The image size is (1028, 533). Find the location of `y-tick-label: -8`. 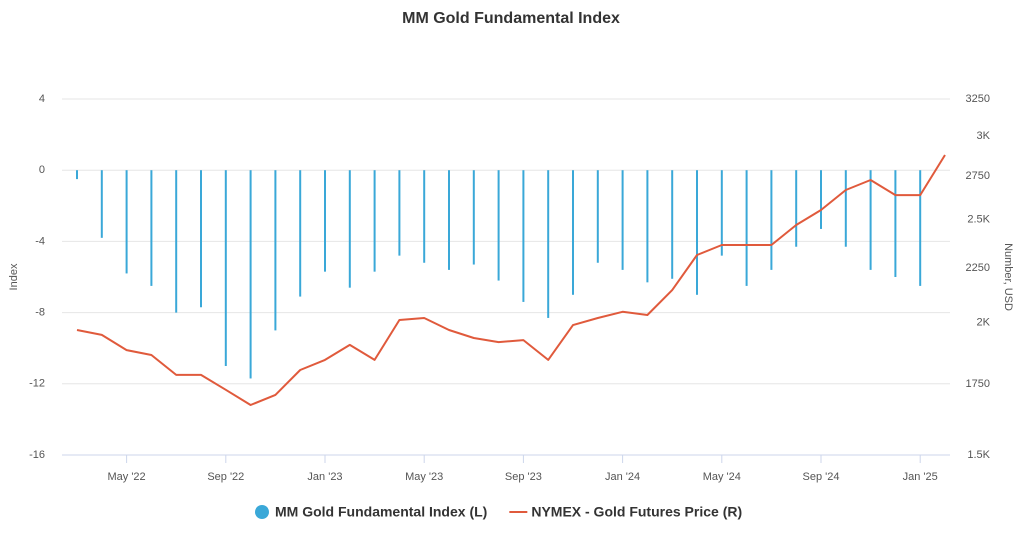

y-tick-label: -8 is located at coordinates (40, 313).